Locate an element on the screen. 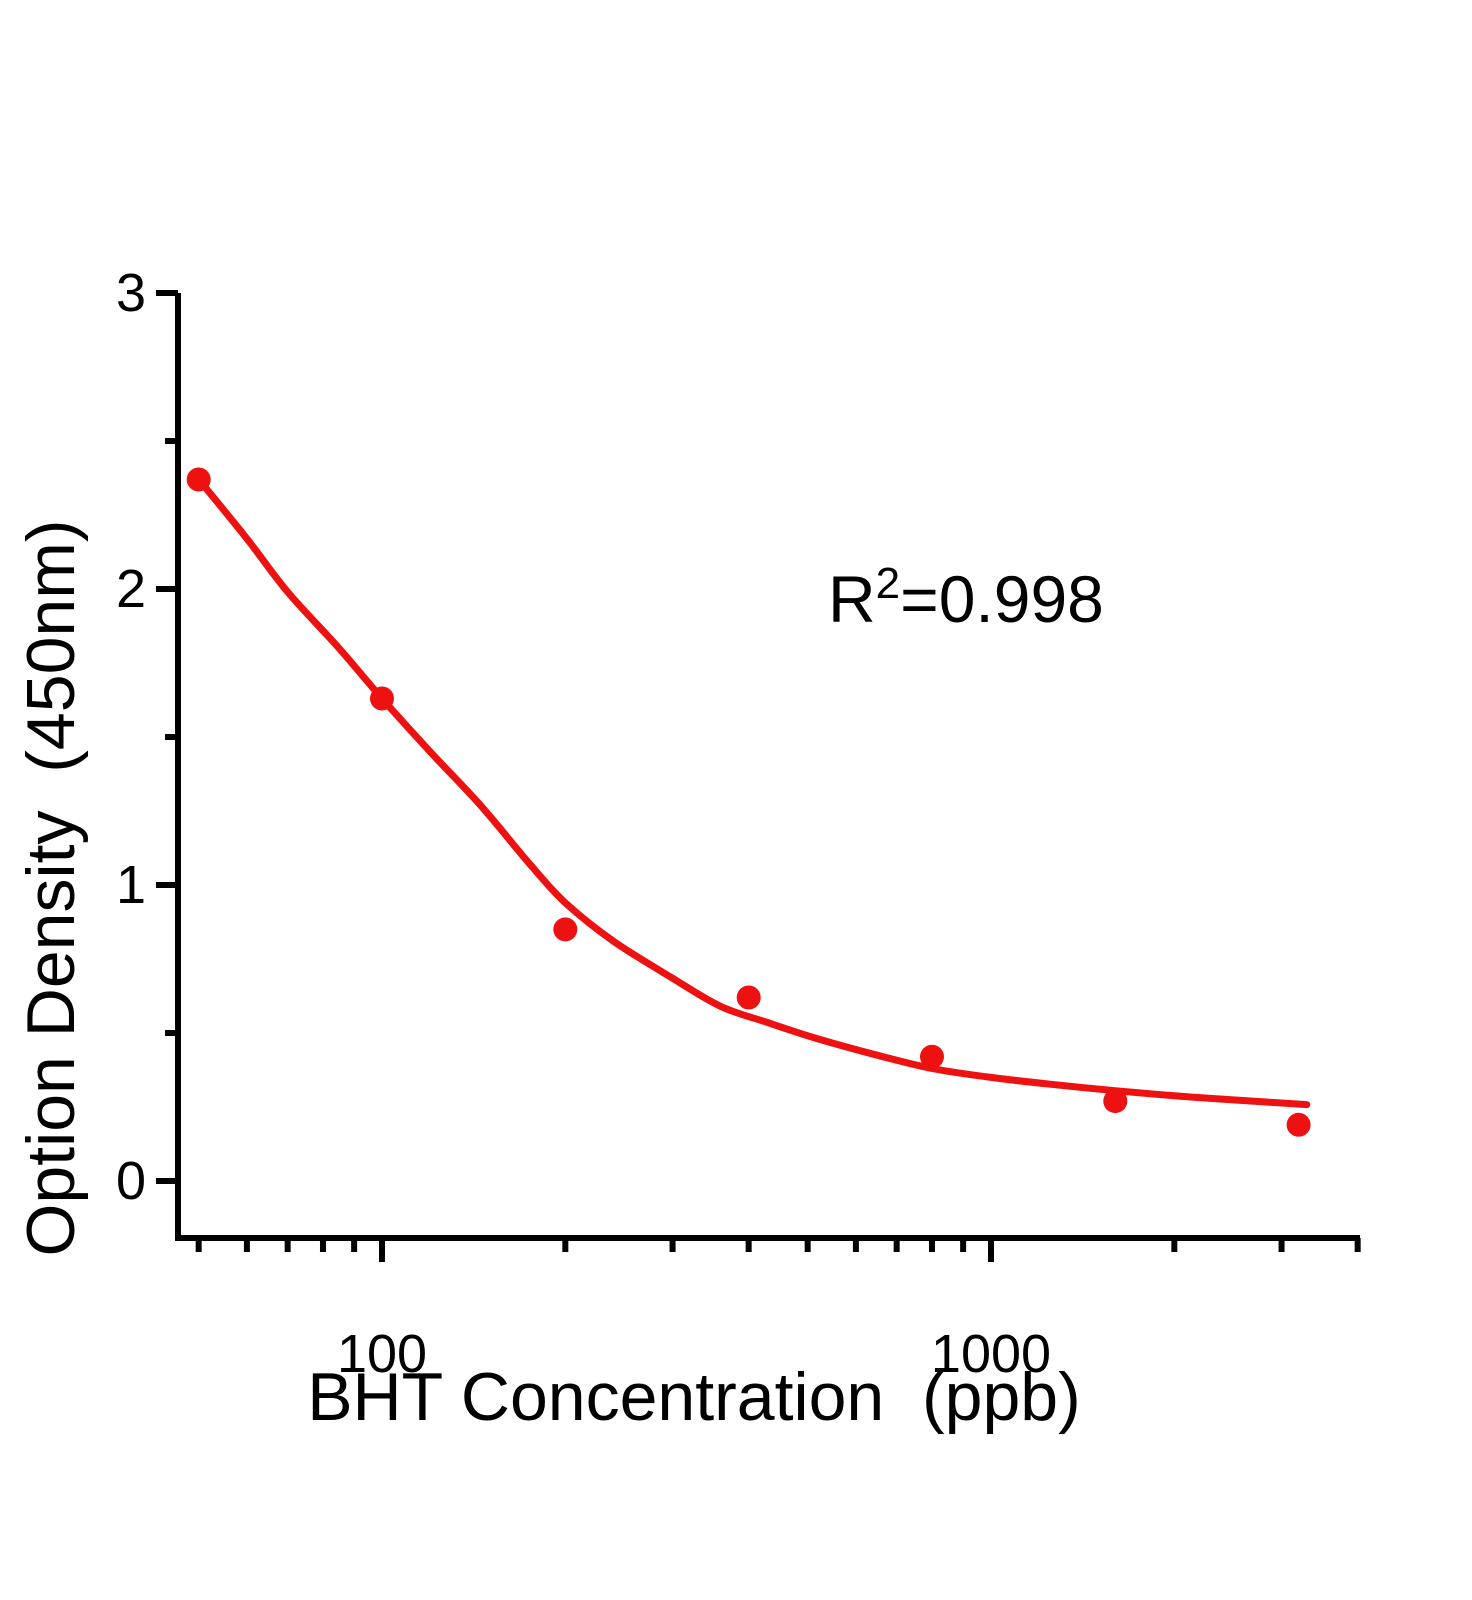  x-tick-label: 100 is located at coordinates (382, 1354).